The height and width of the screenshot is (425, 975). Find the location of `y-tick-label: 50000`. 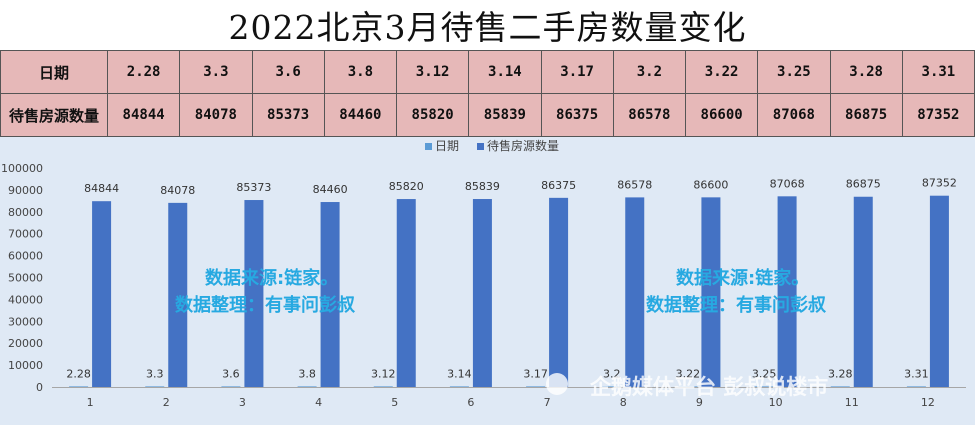

y-tick-label: 50000 is located at coordinates (25, 278).